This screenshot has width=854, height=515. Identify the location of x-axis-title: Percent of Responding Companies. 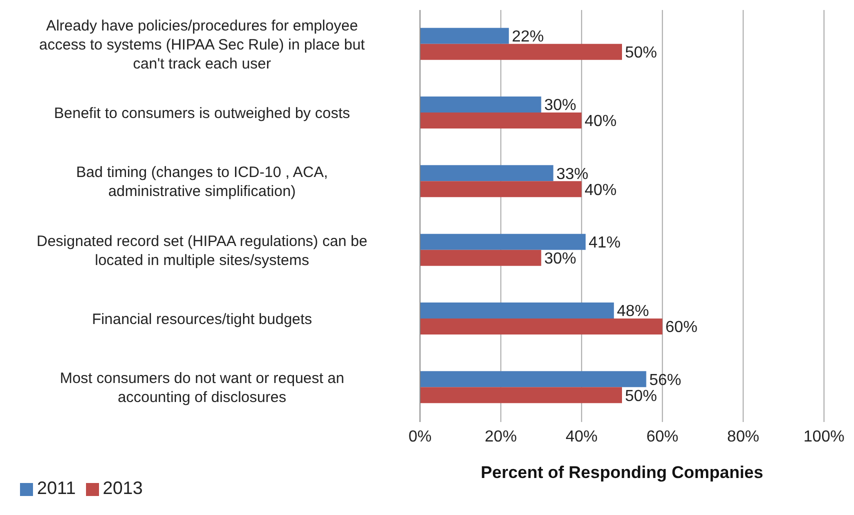
(622, 472).